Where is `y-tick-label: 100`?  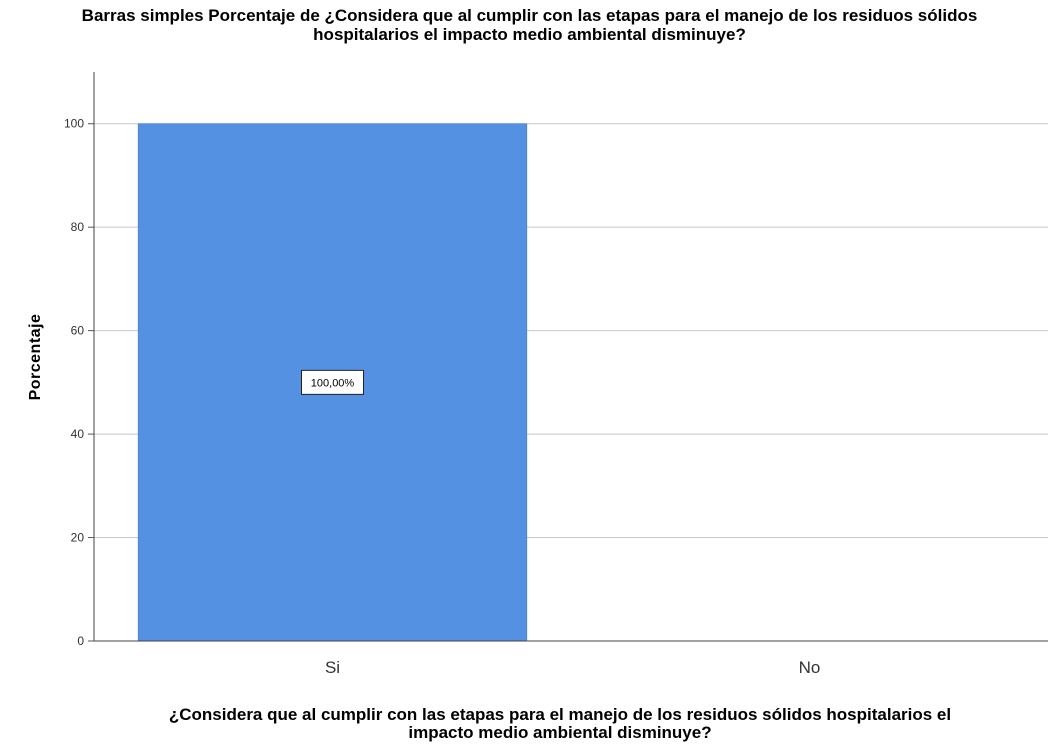 y-tick-label: 100 is located at coordinates (74, 124).